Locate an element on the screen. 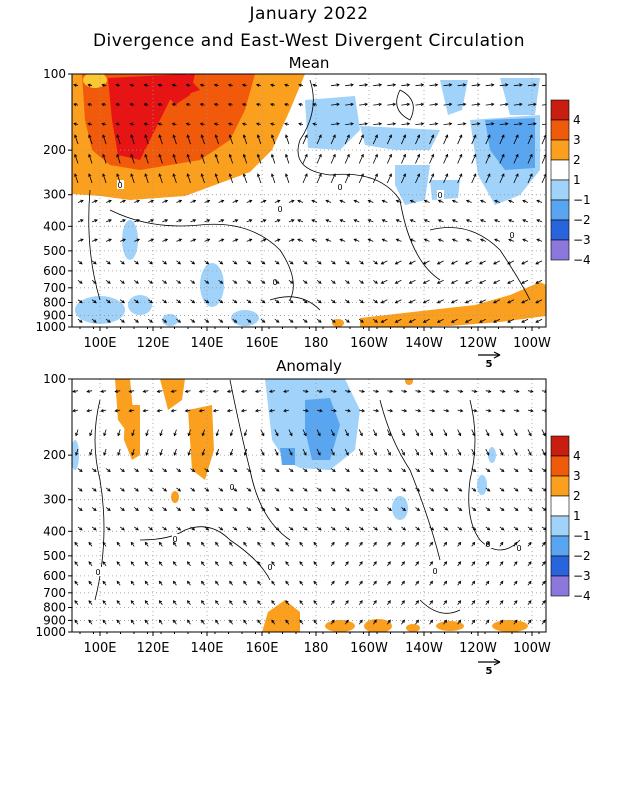  y-tick-label: 100 is located at coordinates (54, 379).